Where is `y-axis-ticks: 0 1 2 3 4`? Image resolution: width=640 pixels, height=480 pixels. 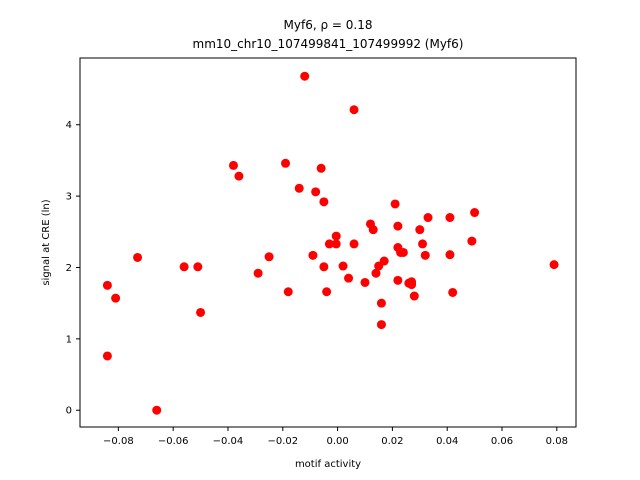
y-axis-ticks: 0 1 2 3 4 is located at coordinates (73, 268).